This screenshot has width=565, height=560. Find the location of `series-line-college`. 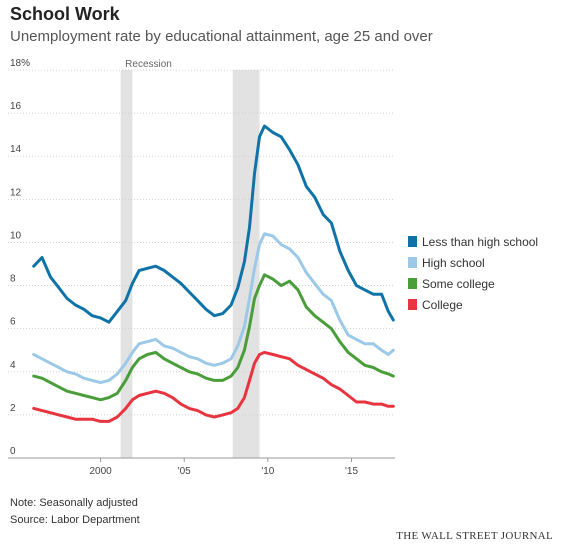

series-line-college is located at coordinates (213, 386).